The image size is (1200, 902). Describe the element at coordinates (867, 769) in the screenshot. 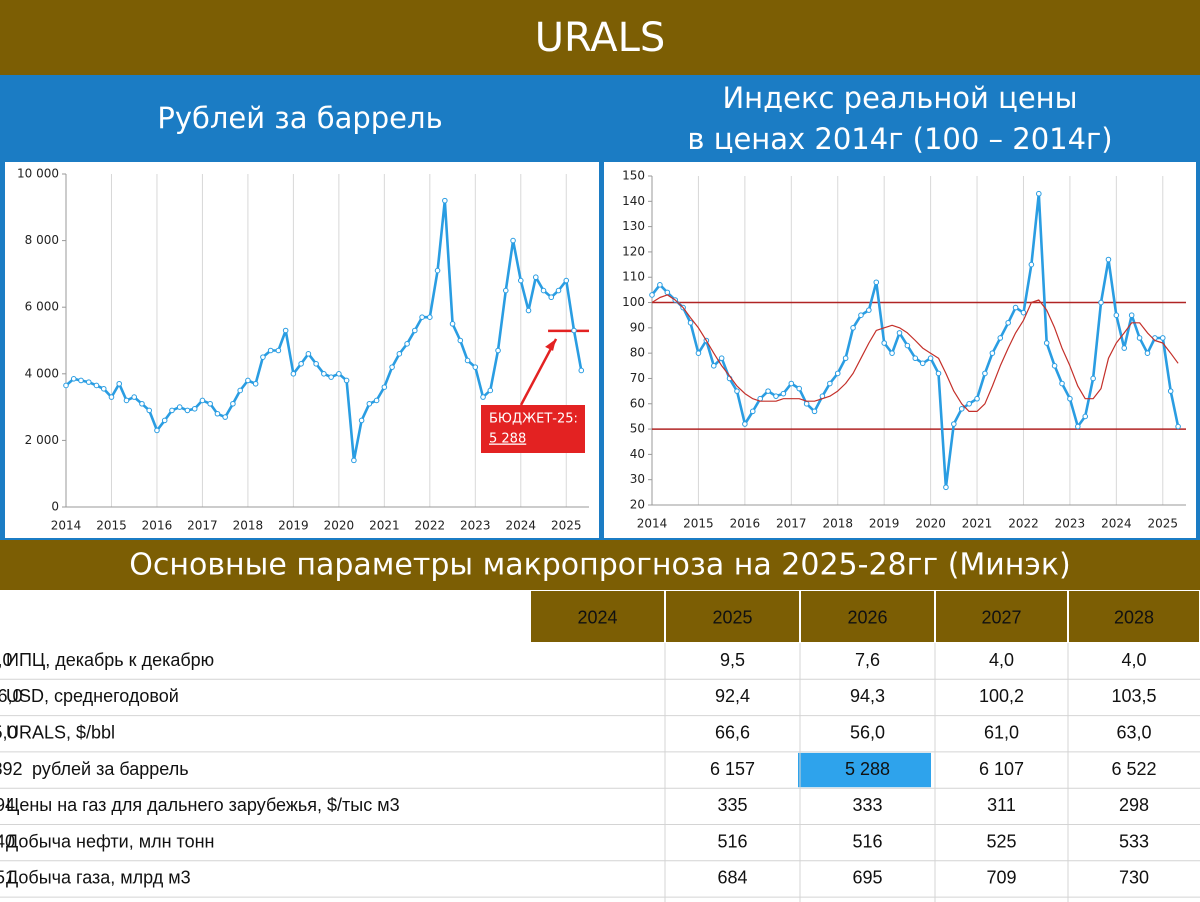

I see `table-cell: 5 288` at that location.